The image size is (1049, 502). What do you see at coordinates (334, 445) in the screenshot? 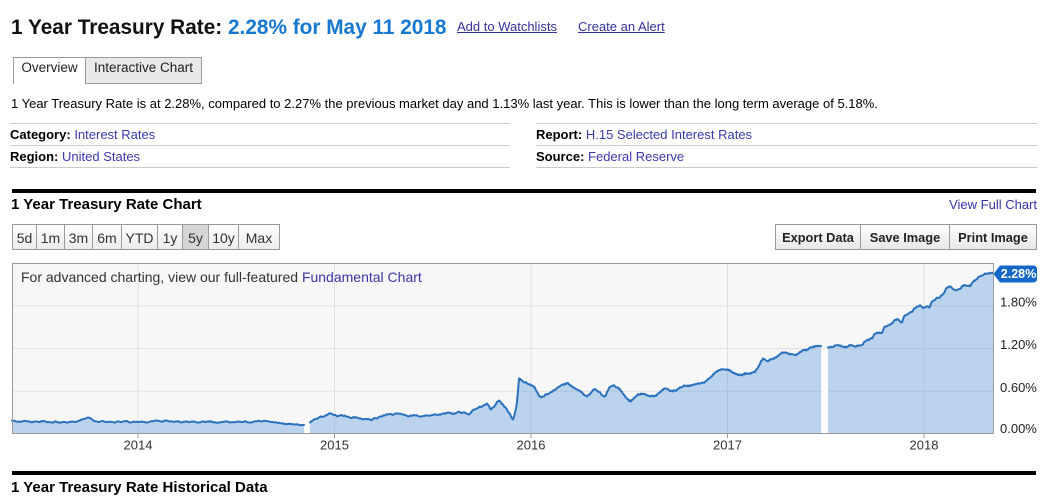
I see `svg-text: 2015` at bounding box center [334, 445].